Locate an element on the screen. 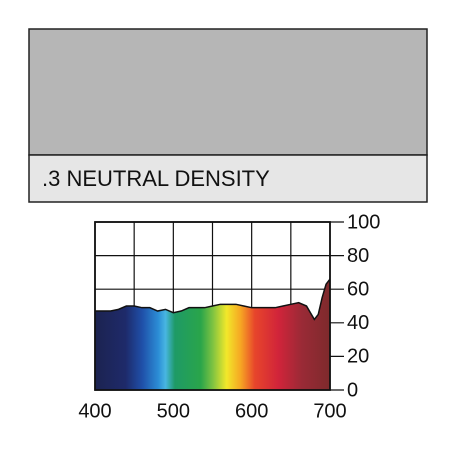 The height and width of the screenshot is (463, 458). label-box is located at coordinates (228, 178).